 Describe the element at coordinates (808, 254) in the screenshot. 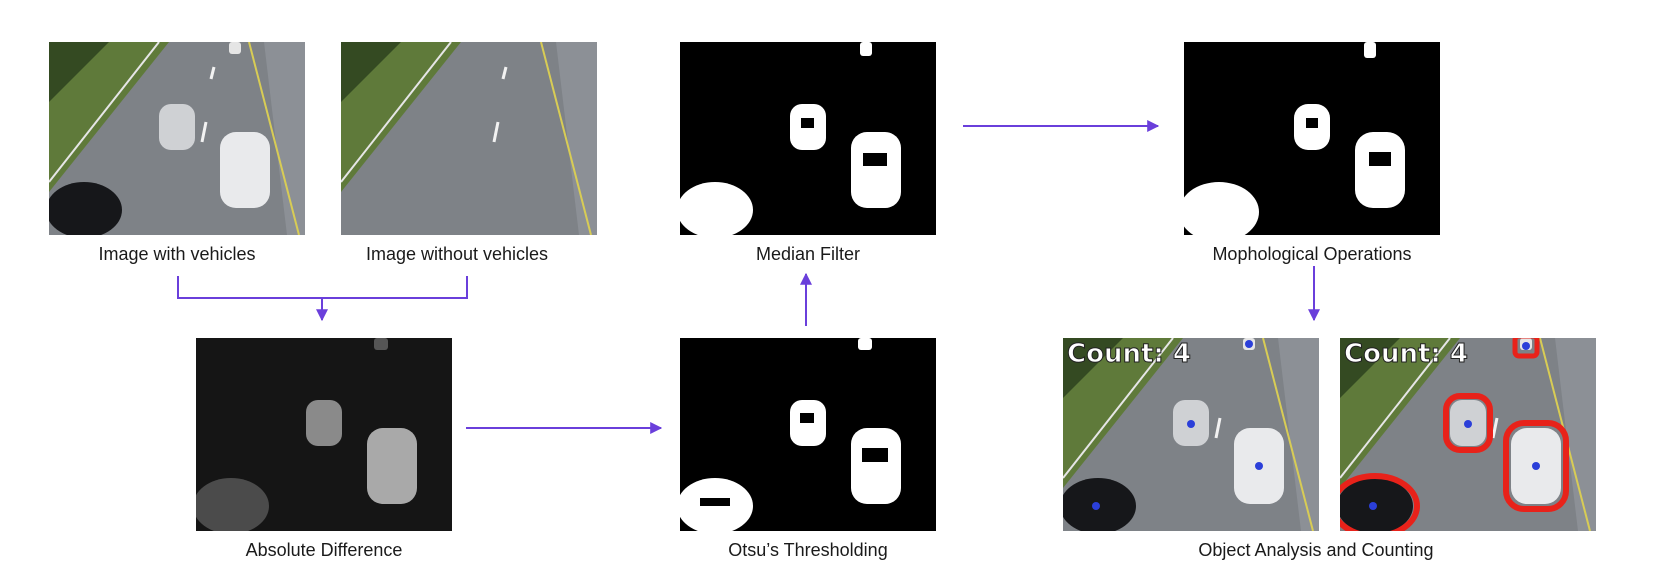

I see `caption-median: Median Filter` at that location.